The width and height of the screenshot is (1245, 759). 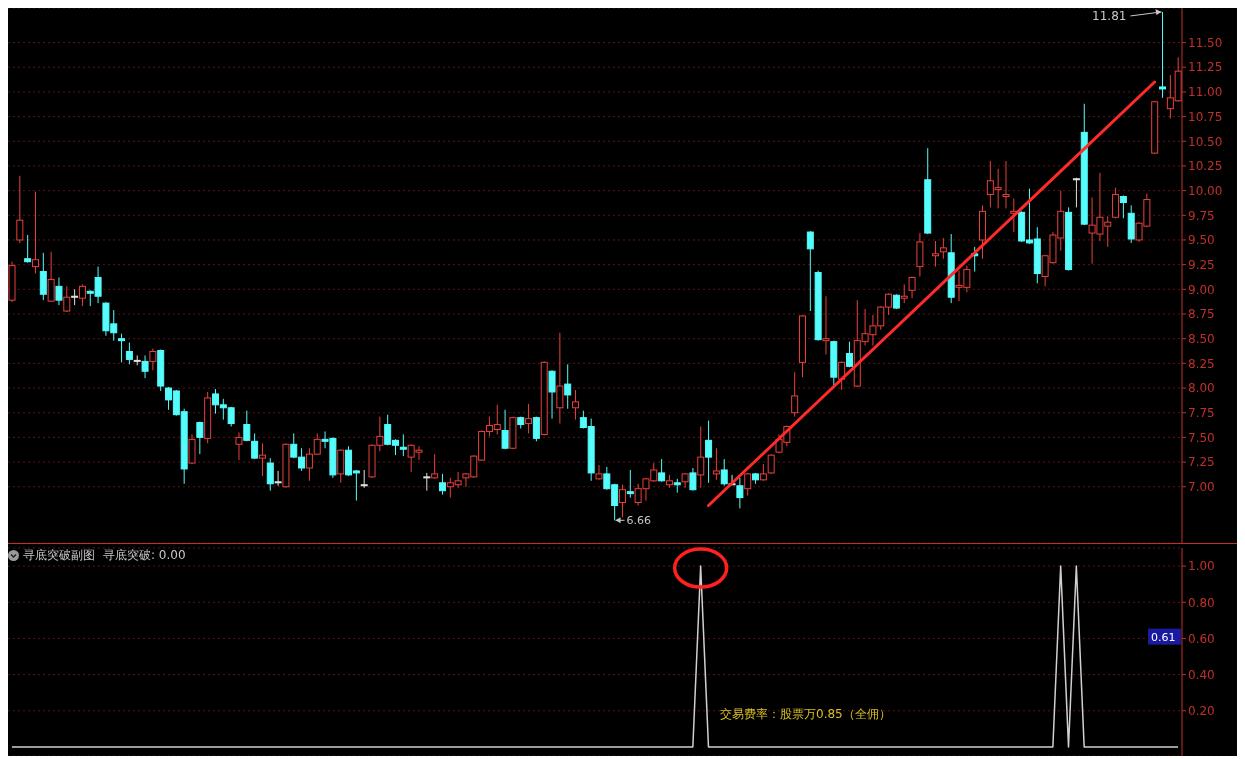 What do you see at coordinates (1205, 141) in the screenshot?
I see `y-tick-label: 10.50` at bounding box center [1205, 141].